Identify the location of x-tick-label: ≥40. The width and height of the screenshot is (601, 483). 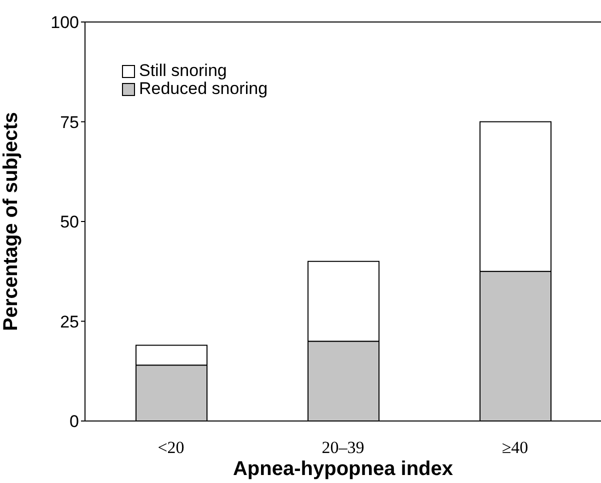
(515, 448).